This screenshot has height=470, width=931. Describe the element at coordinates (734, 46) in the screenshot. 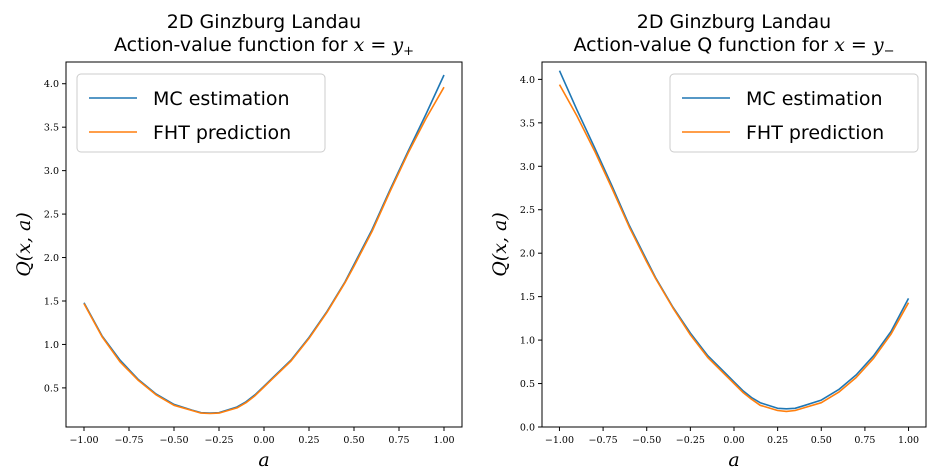

I see `chart-subtitle: Action-value Q function for x = y−` at that location.